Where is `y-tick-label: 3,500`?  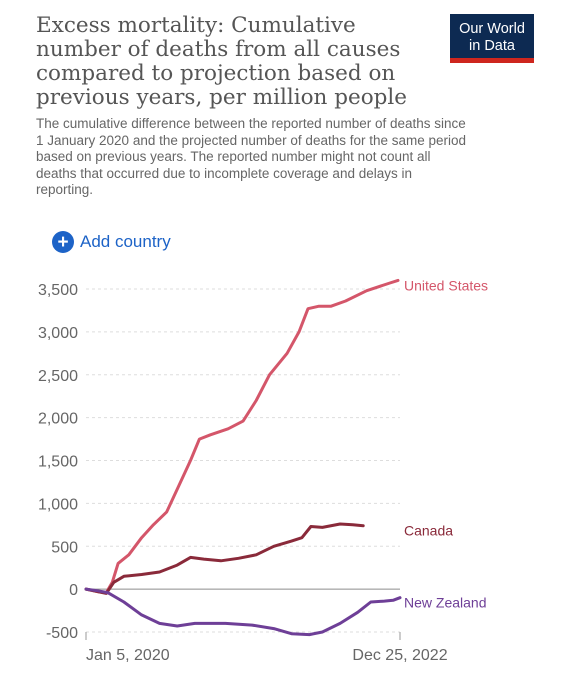 y-tick-label: 3,500 is located at coordinates (58, 290).